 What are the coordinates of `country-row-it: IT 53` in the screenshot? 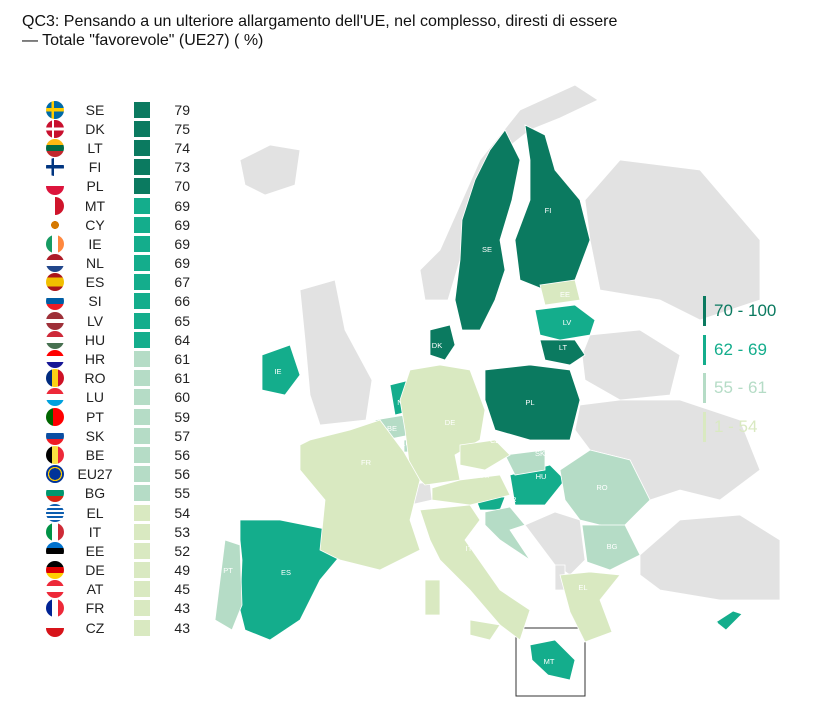 It's located at (118, 531).